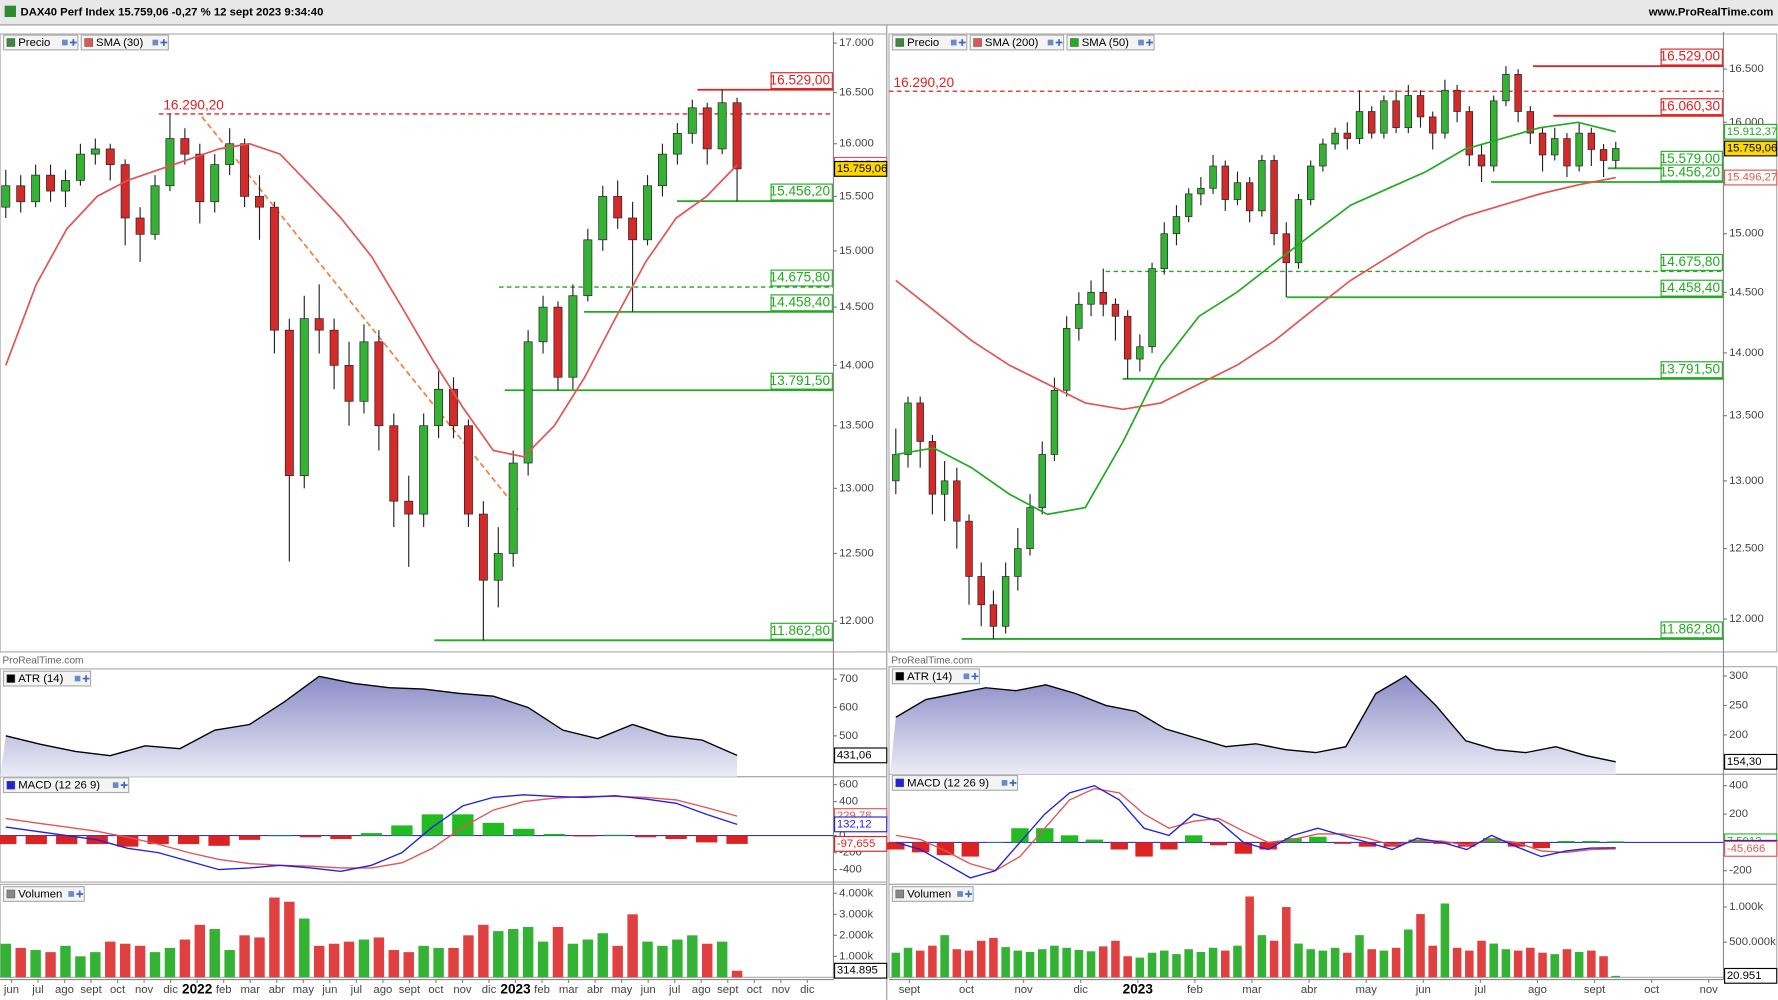 This screenshot has width=1778, height=1000. What do you see at coordinates (64, 990) in the screenshot?
I see `x-tick-label: ago` at bounding box center [64, 990].